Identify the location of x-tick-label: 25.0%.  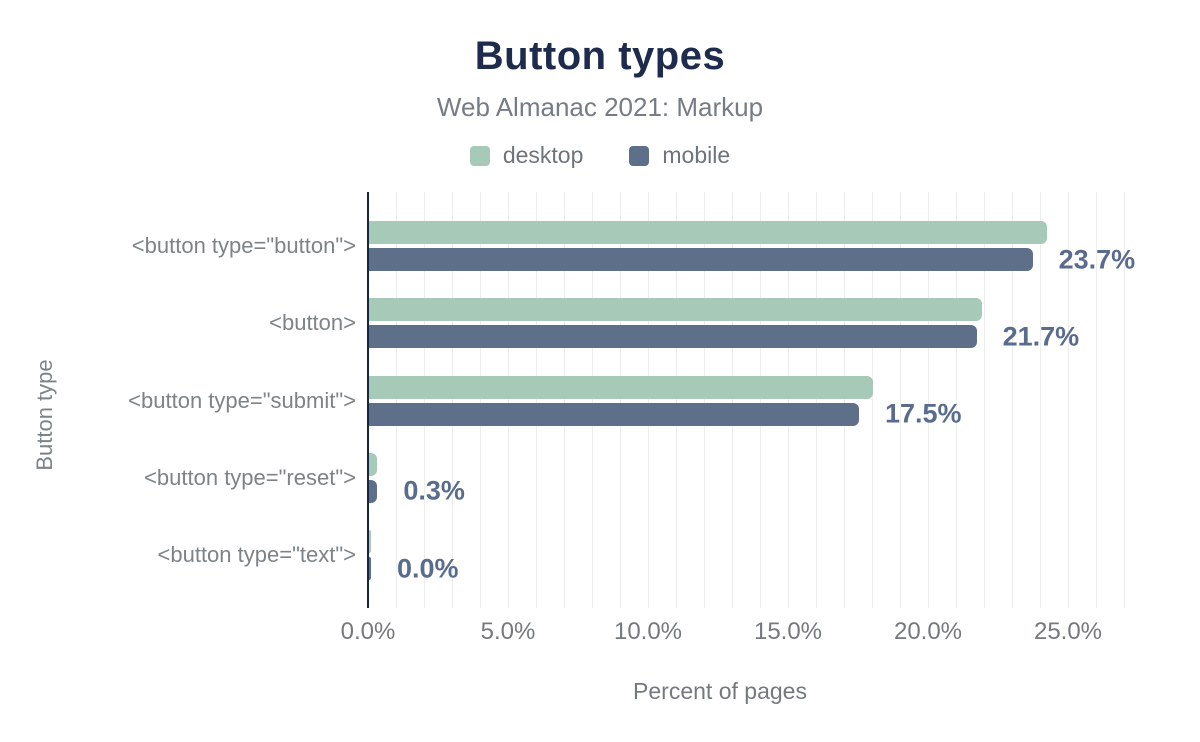
(1068, 631).